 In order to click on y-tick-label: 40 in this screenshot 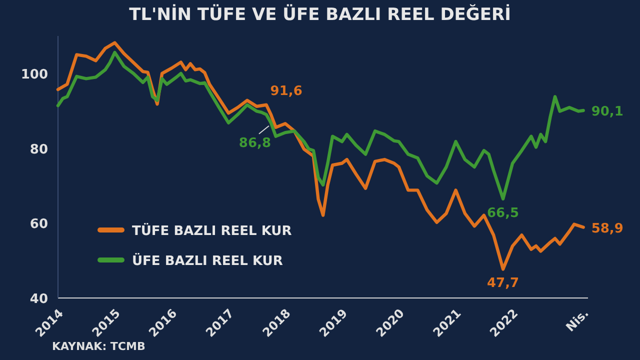, I will do `click(39, 299)`.